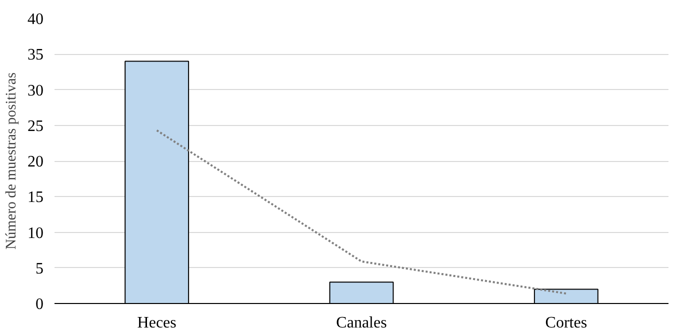  Describe the element at coordinates (40, 269) in the screenshot. I see `y-tick-label: 5` at that location.